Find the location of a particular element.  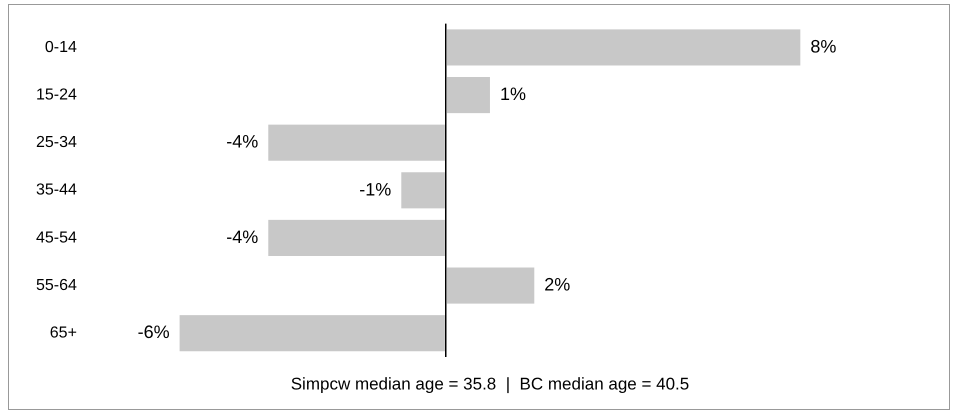

data-label: -6% is located at coordinates (154, 332).